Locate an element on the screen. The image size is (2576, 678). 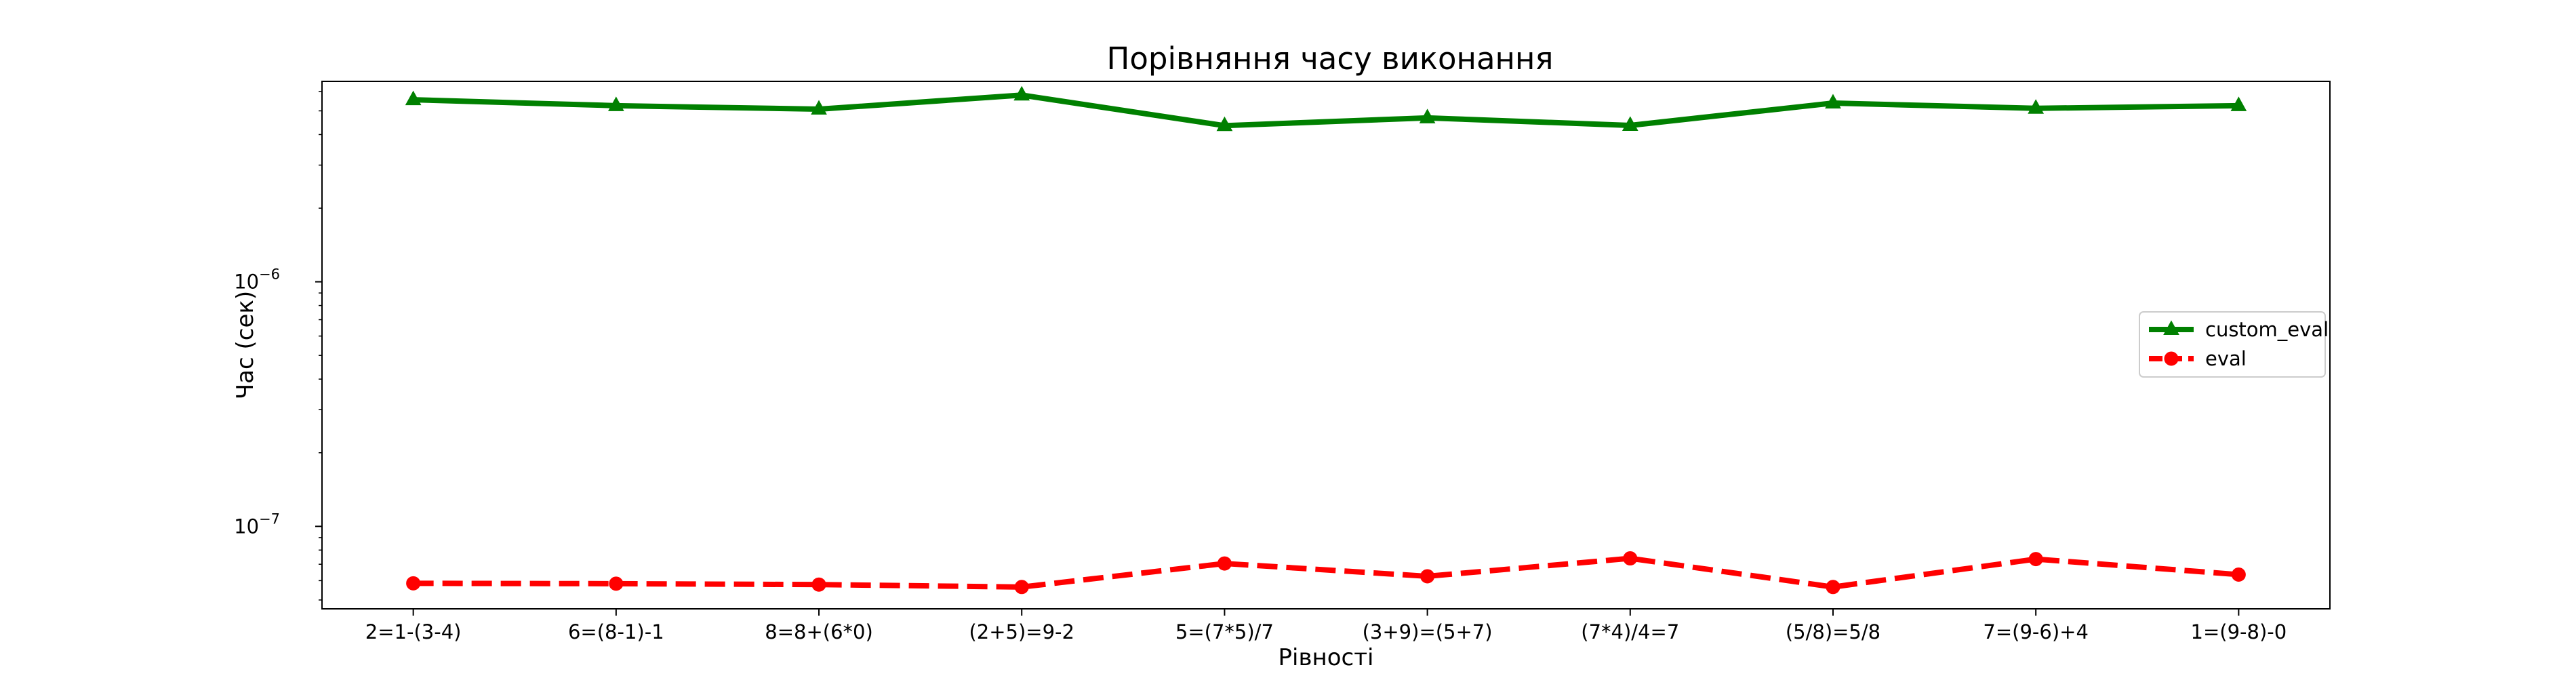
legend-label: custom_eval is located at coordinates (2267, 329).